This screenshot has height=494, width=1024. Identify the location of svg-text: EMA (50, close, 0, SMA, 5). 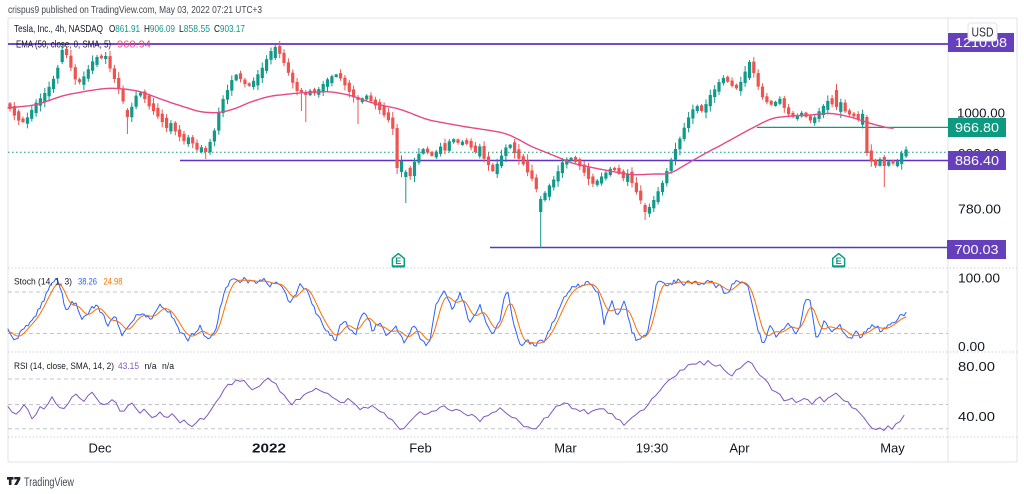
(63, 45).